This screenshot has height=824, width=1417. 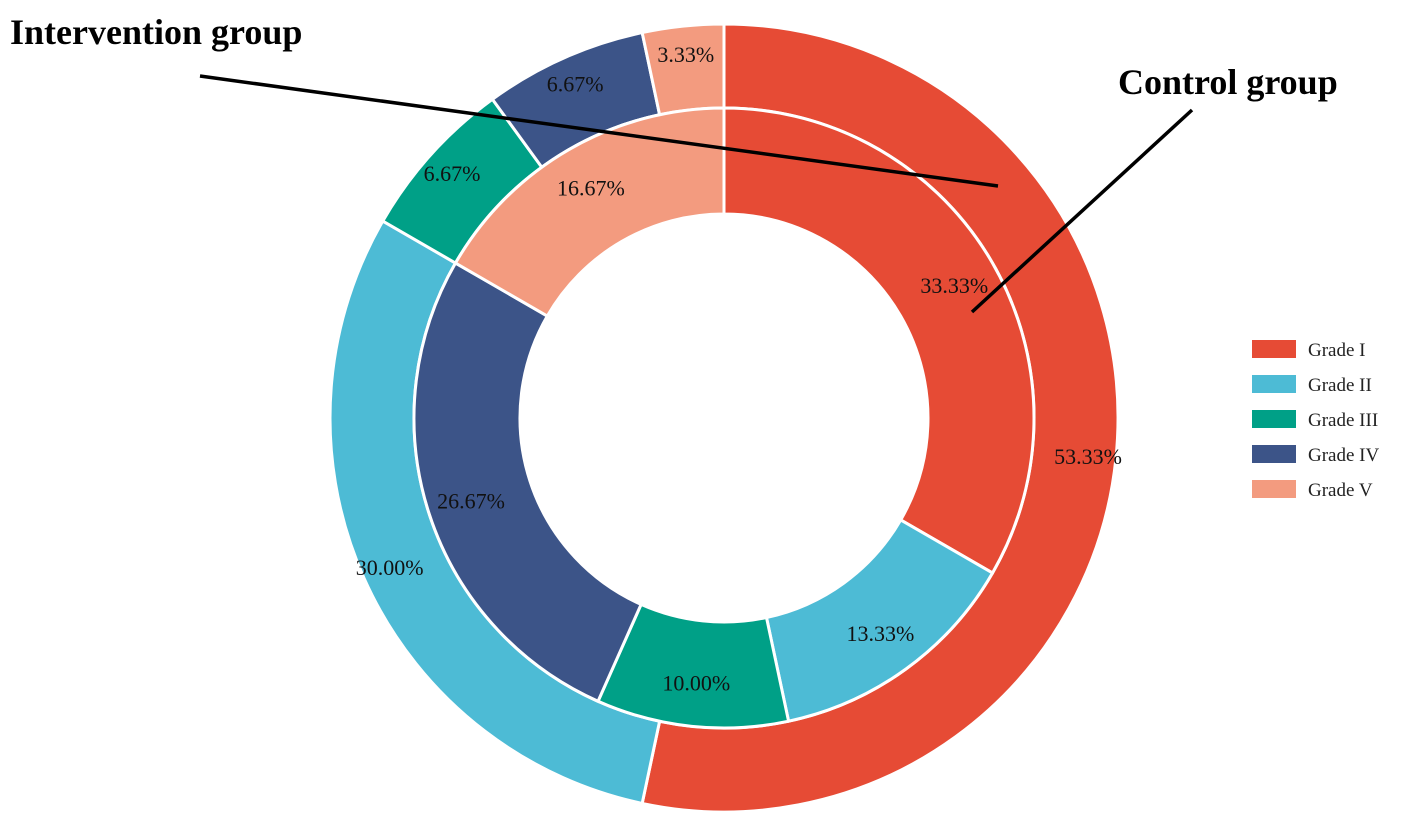 What do you see at coordinates (954, 285) in the screenshot?
I see `inner-label-grade-i: 33.33%` at bounding box center [954, 285].